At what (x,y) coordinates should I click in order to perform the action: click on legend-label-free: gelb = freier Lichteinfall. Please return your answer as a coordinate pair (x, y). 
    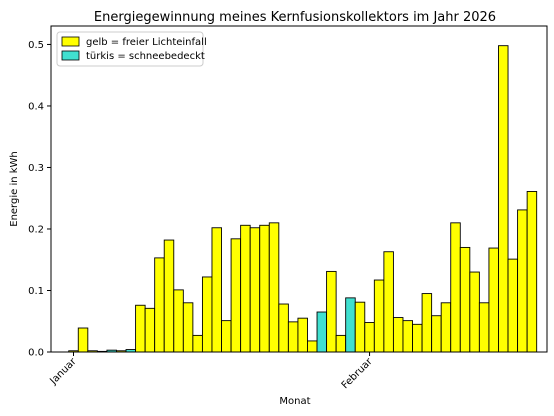
    Looking at the image, I should click on (146, 42).